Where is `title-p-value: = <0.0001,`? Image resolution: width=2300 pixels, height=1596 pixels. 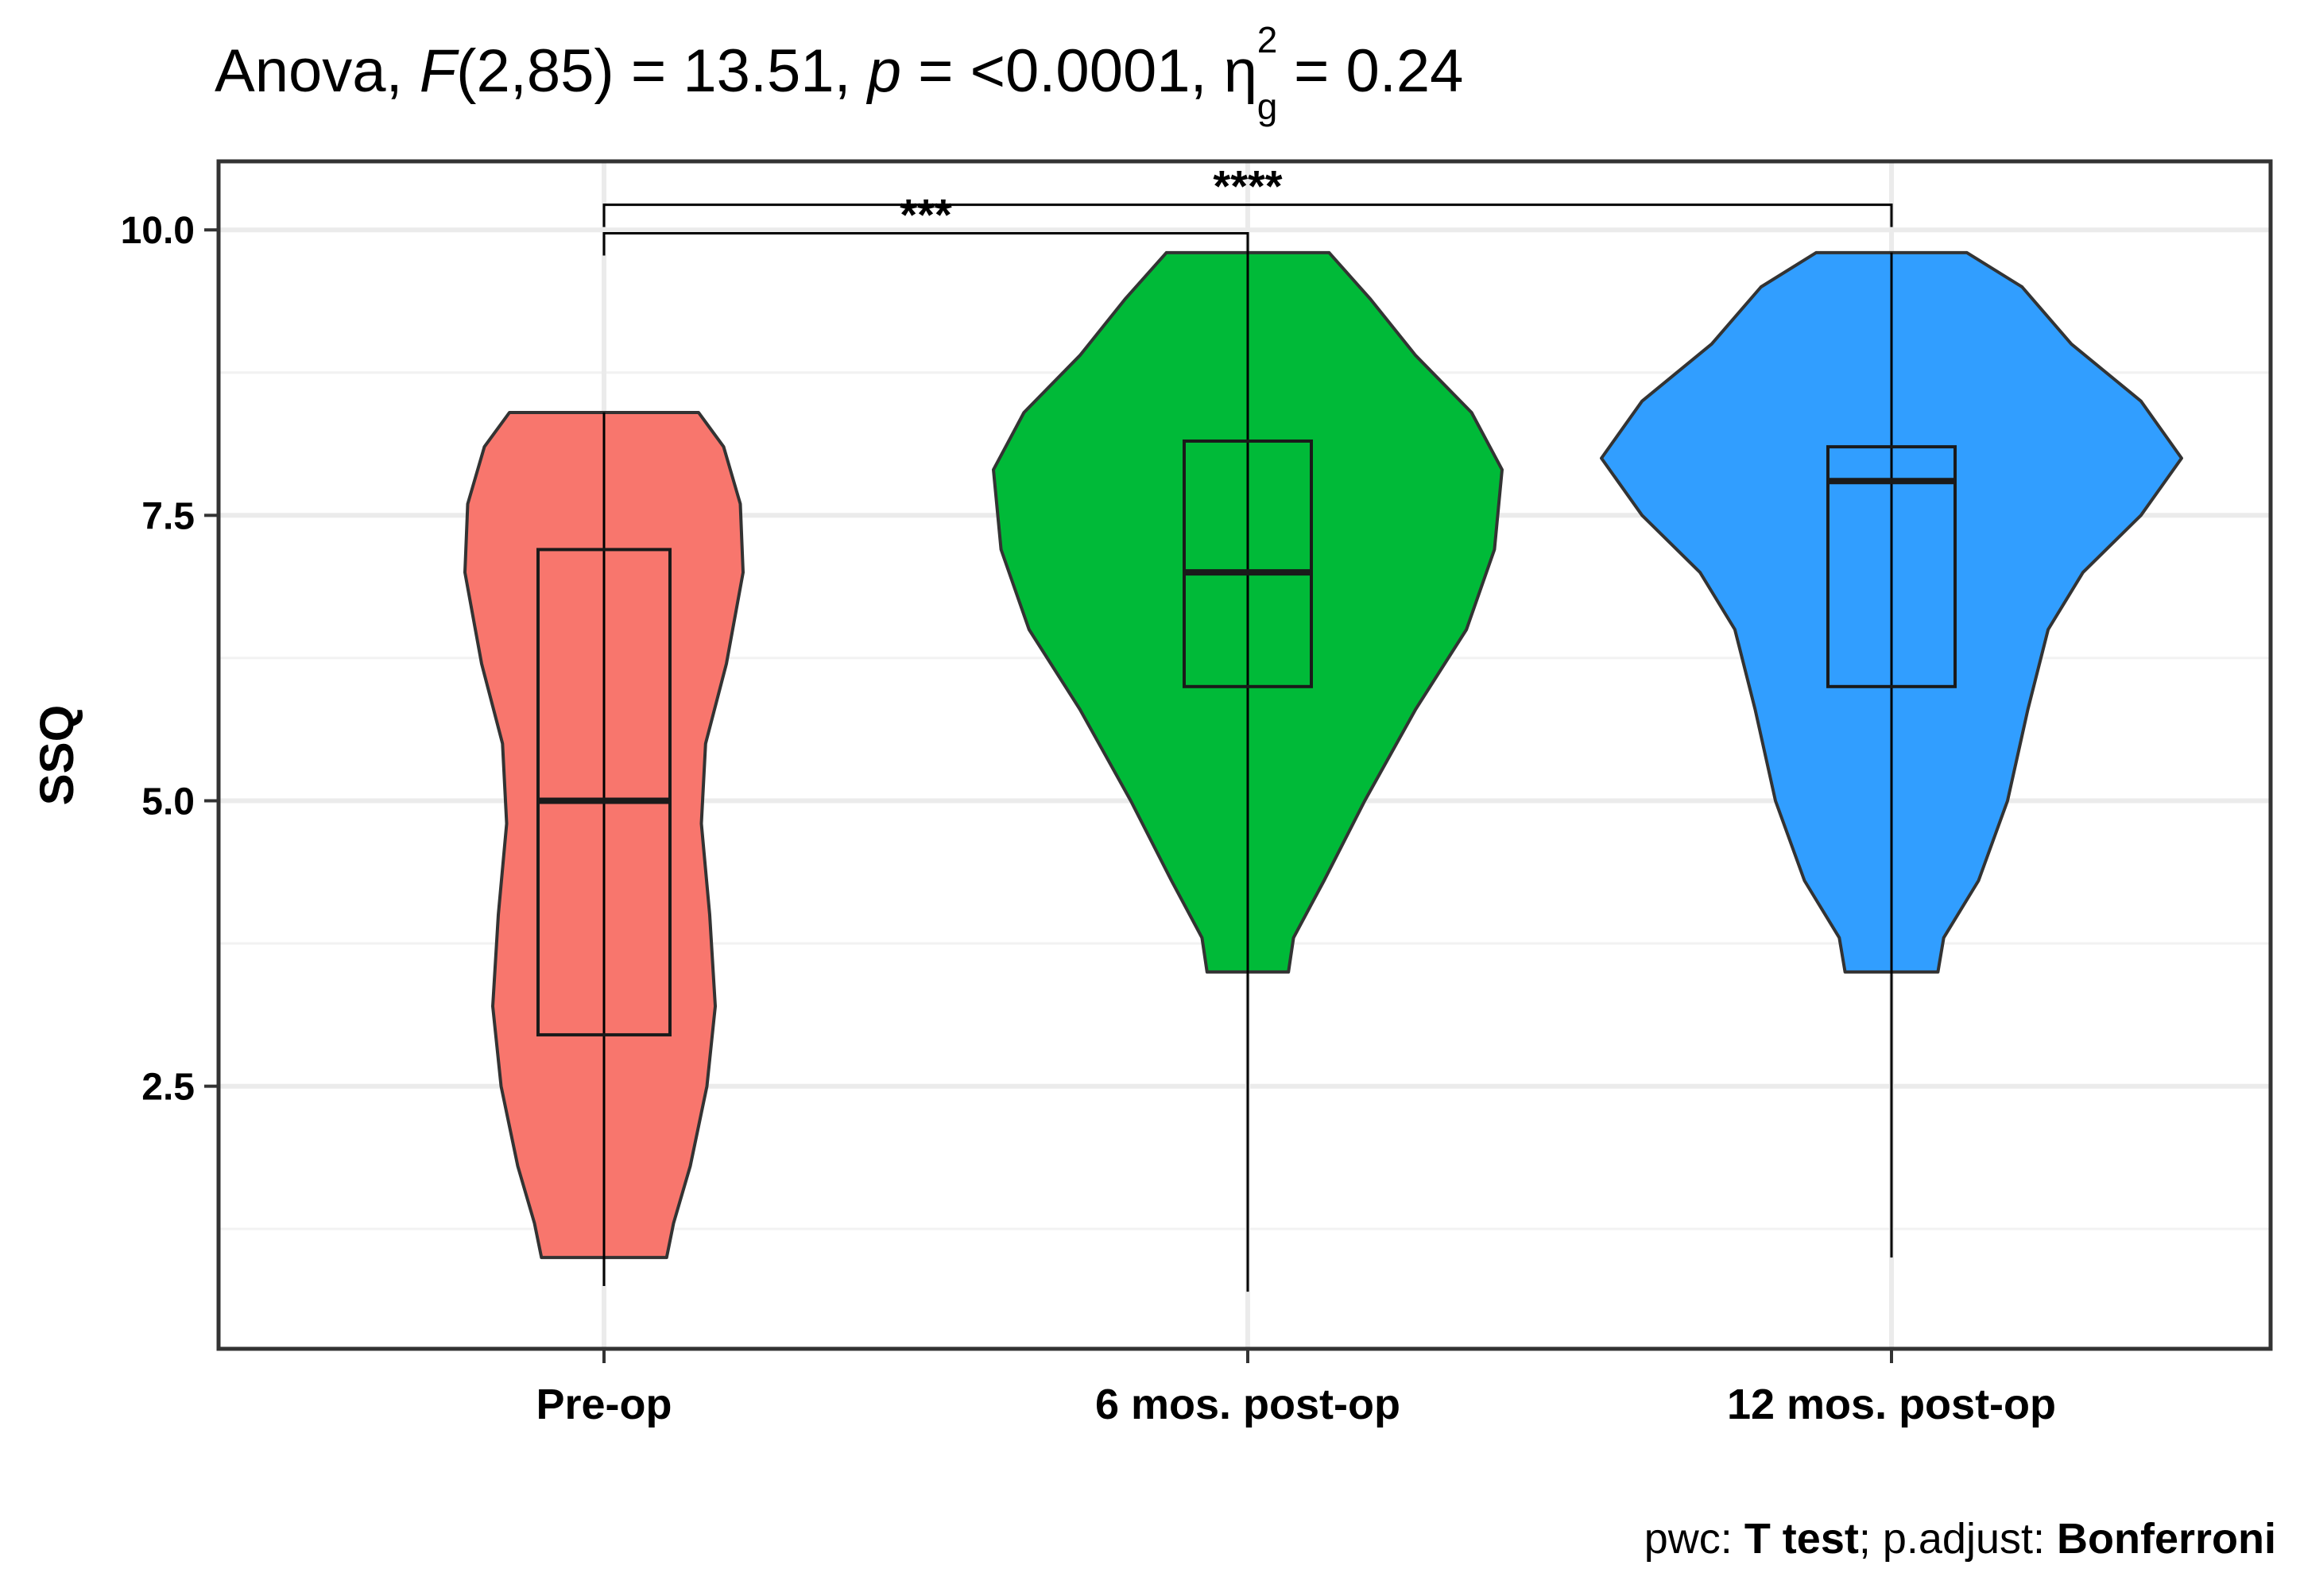
title-p-value: = <0.0001, is located at coordinates (1062, 71).